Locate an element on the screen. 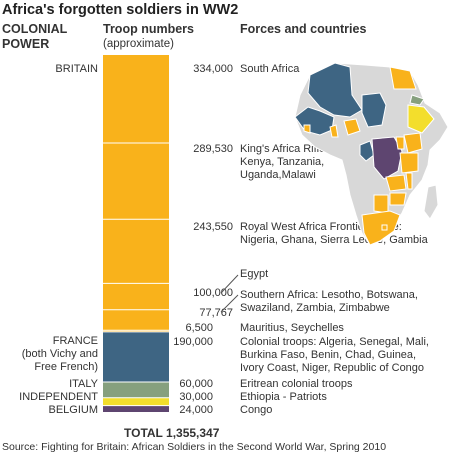  map-egypt is located at coordinates (403, 78).